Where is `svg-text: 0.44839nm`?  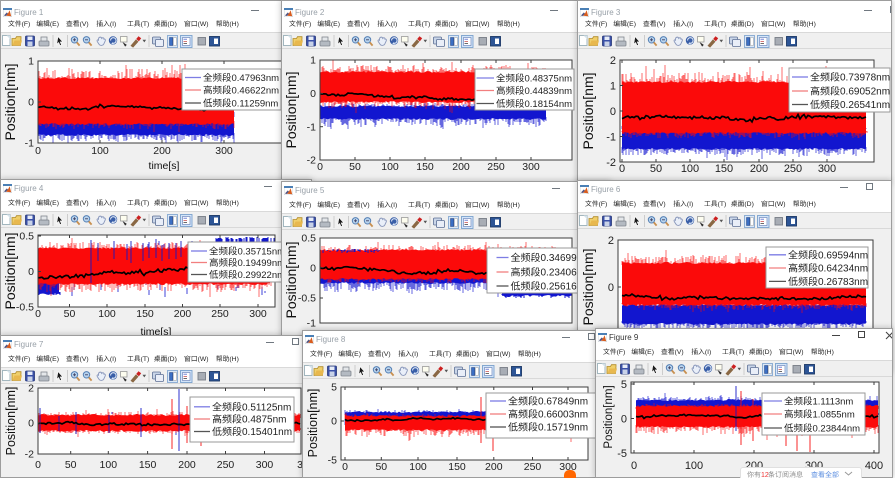 svg-text: 0.44839nm is located at coordinates (549, 91).